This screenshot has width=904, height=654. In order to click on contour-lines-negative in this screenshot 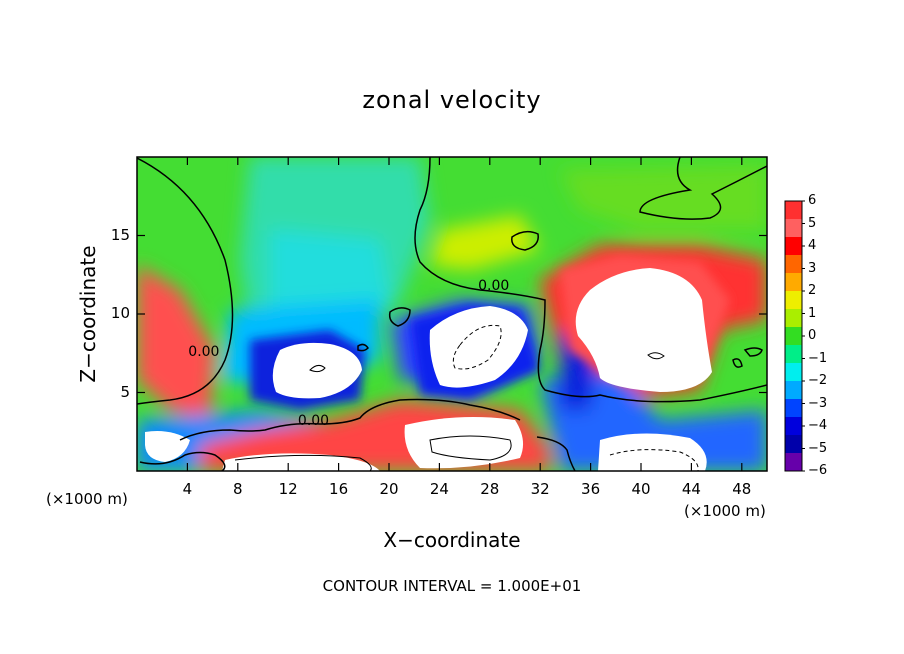, I will do `click(575, 397)`.